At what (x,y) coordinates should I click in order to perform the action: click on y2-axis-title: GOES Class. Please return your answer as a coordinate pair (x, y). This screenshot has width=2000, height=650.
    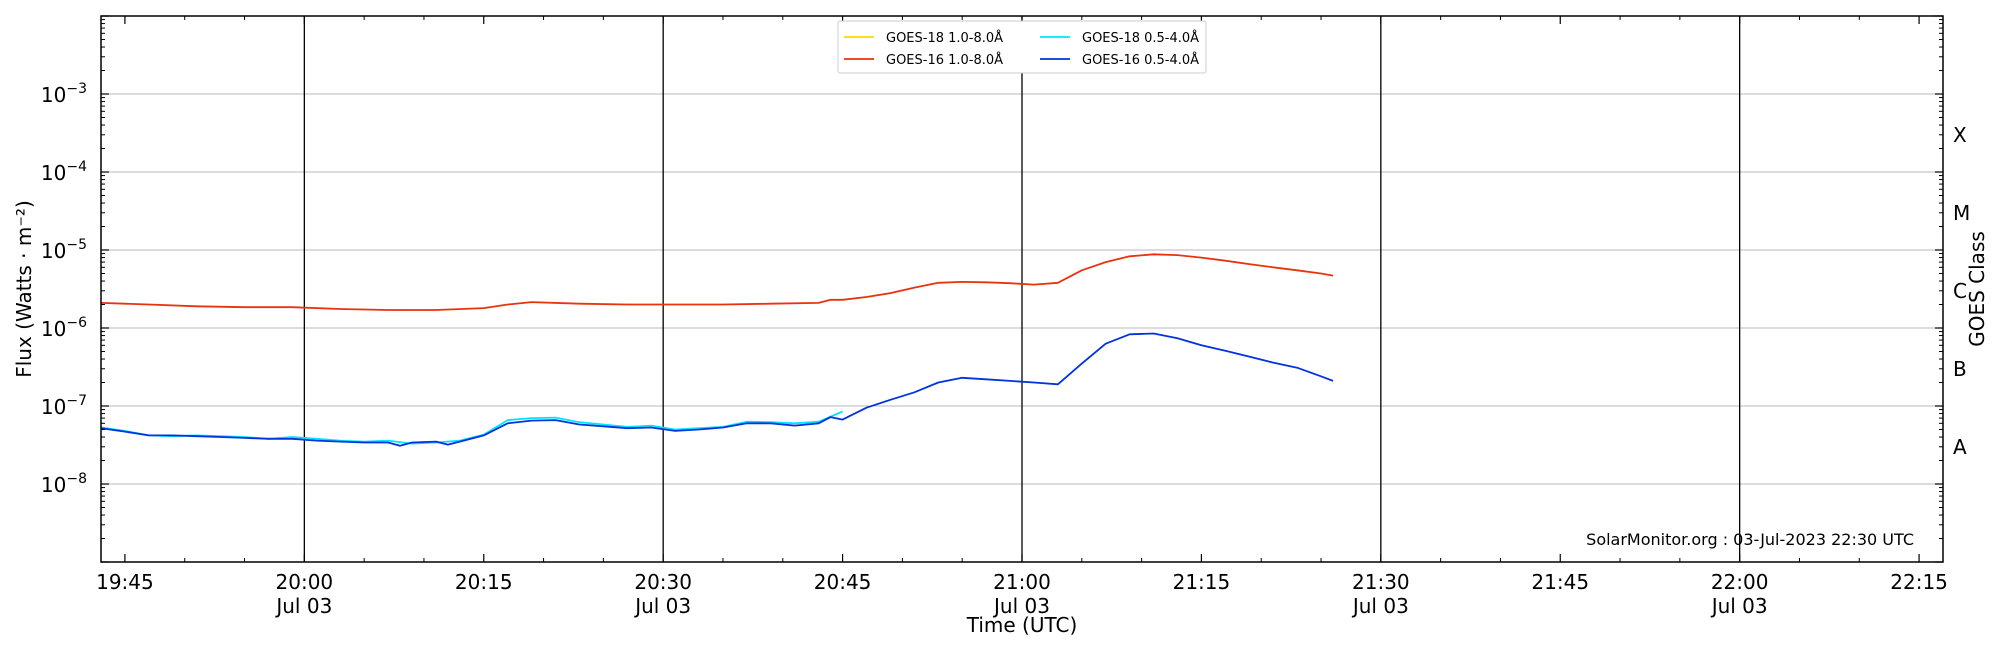
    Looking at the image, I should click on (1977, 289).